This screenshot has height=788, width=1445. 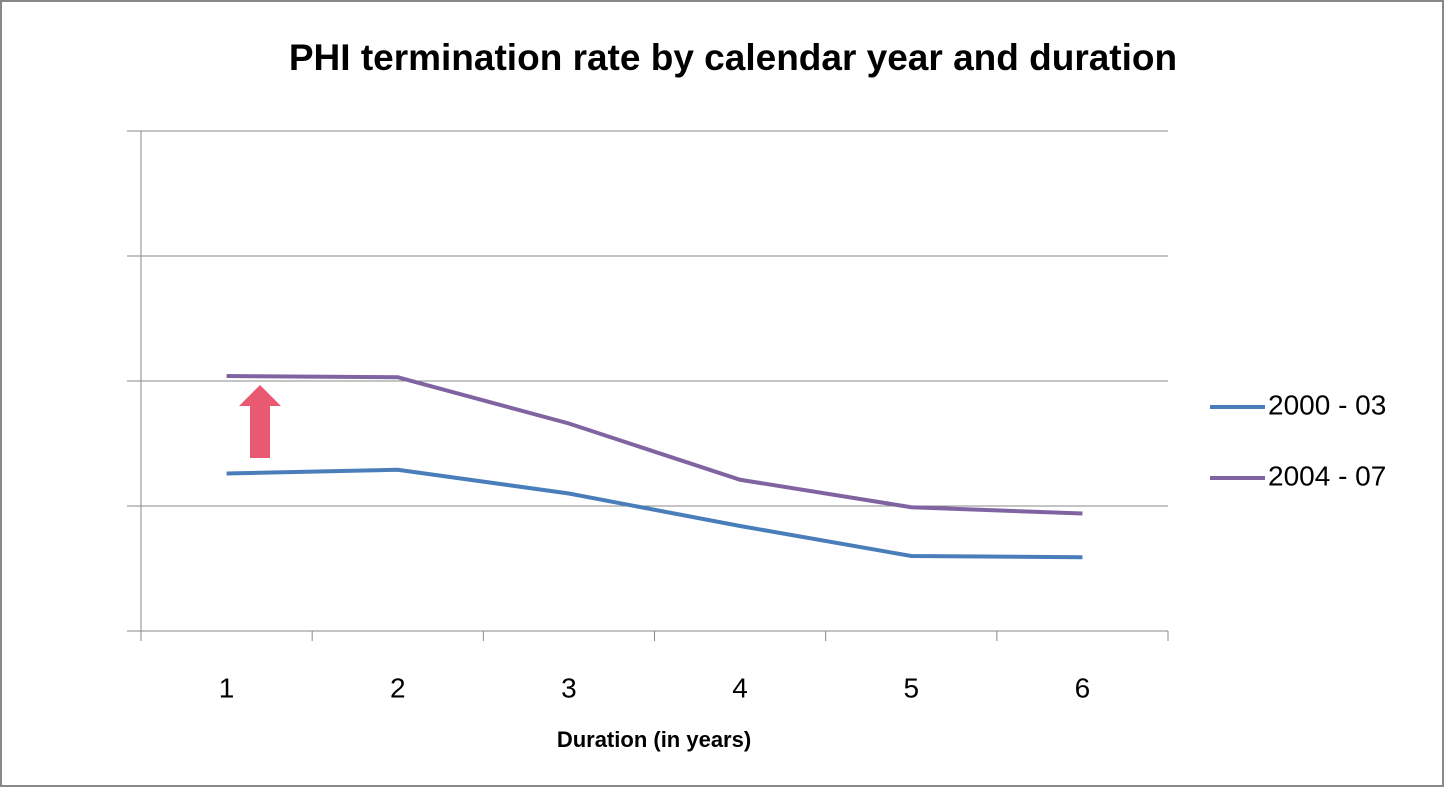 I want to click on x-tick-label: 1, so click(x=227, y=687).